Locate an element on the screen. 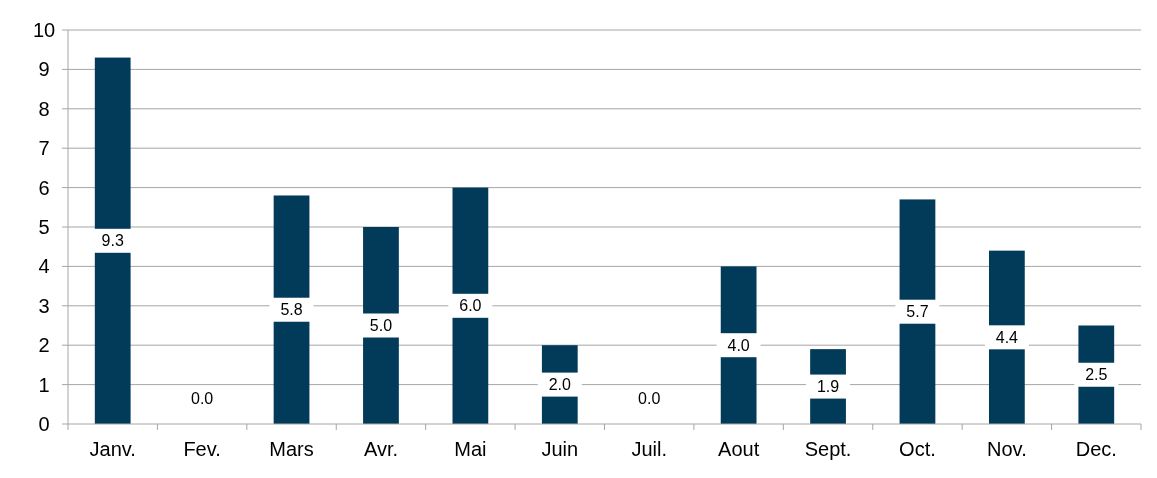  y-tick-label: 6 is located at coordinates (44, 187).